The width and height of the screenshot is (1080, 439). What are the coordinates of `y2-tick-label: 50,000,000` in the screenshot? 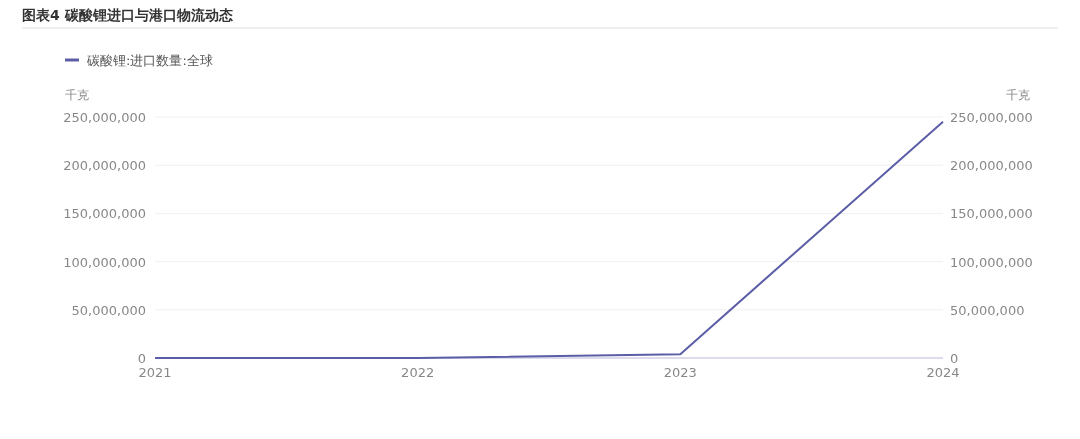 It's located at (987, 310).